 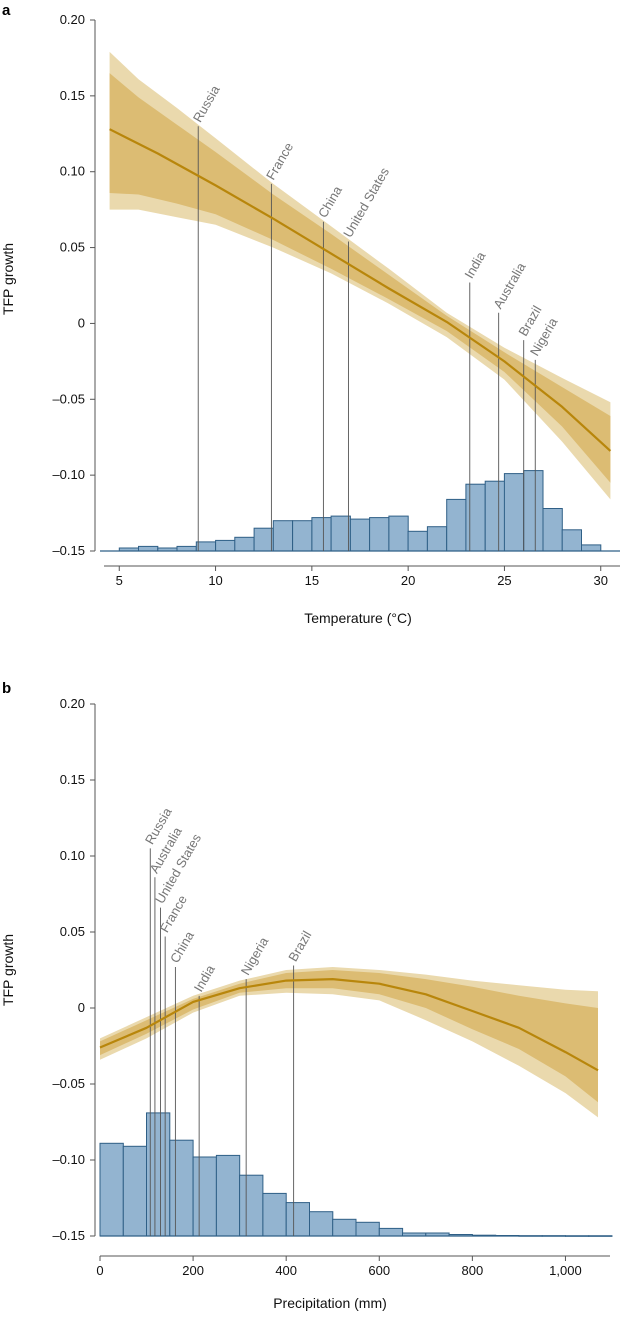 What do you see at coordinates (565, 1270) in the screenshot?
I see `x-tick-label: 1,000` at bounding box center [565, 1270].